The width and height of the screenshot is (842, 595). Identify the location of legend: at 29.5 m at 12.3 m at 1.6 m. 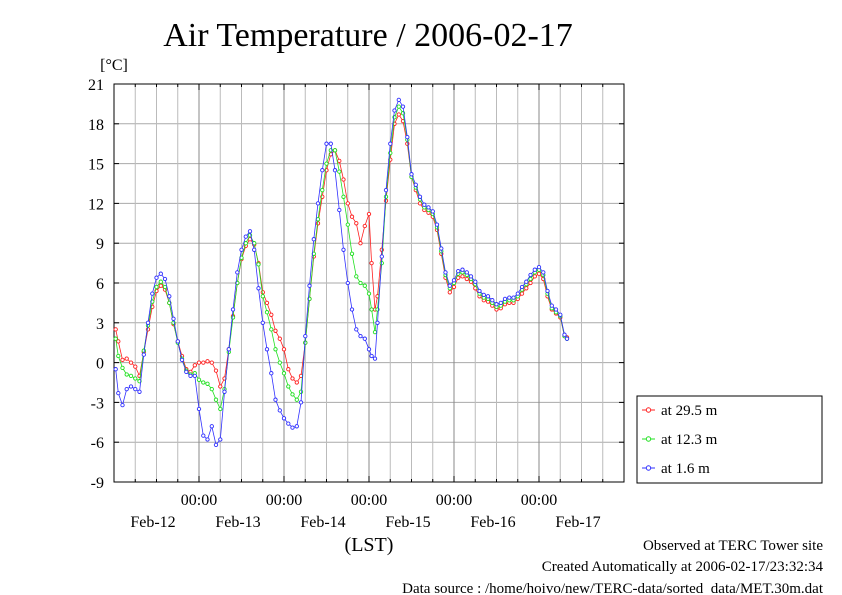
(729, 439).